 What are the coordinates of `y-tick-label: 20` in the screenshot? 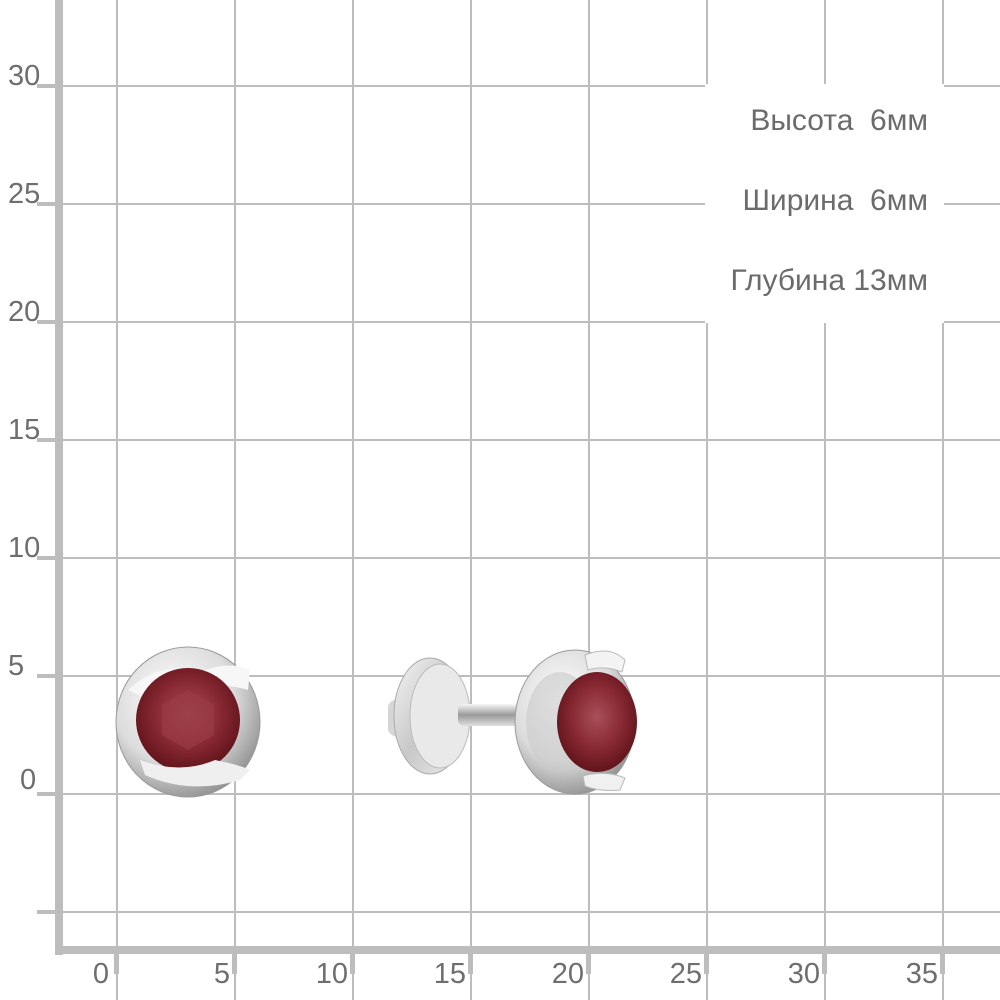 It's located at (24, 312).